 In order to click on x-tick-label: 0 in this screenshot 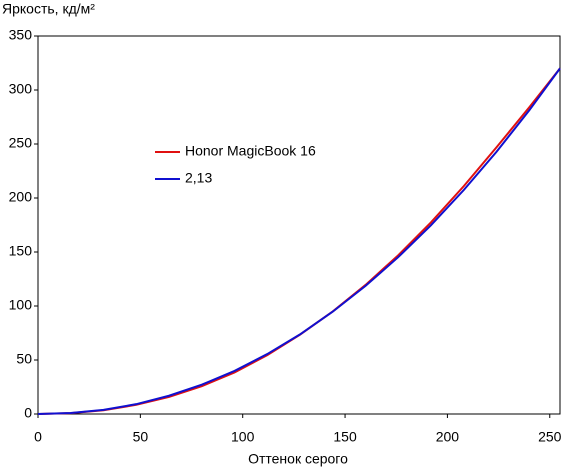, I will do `click(38, 437)`.